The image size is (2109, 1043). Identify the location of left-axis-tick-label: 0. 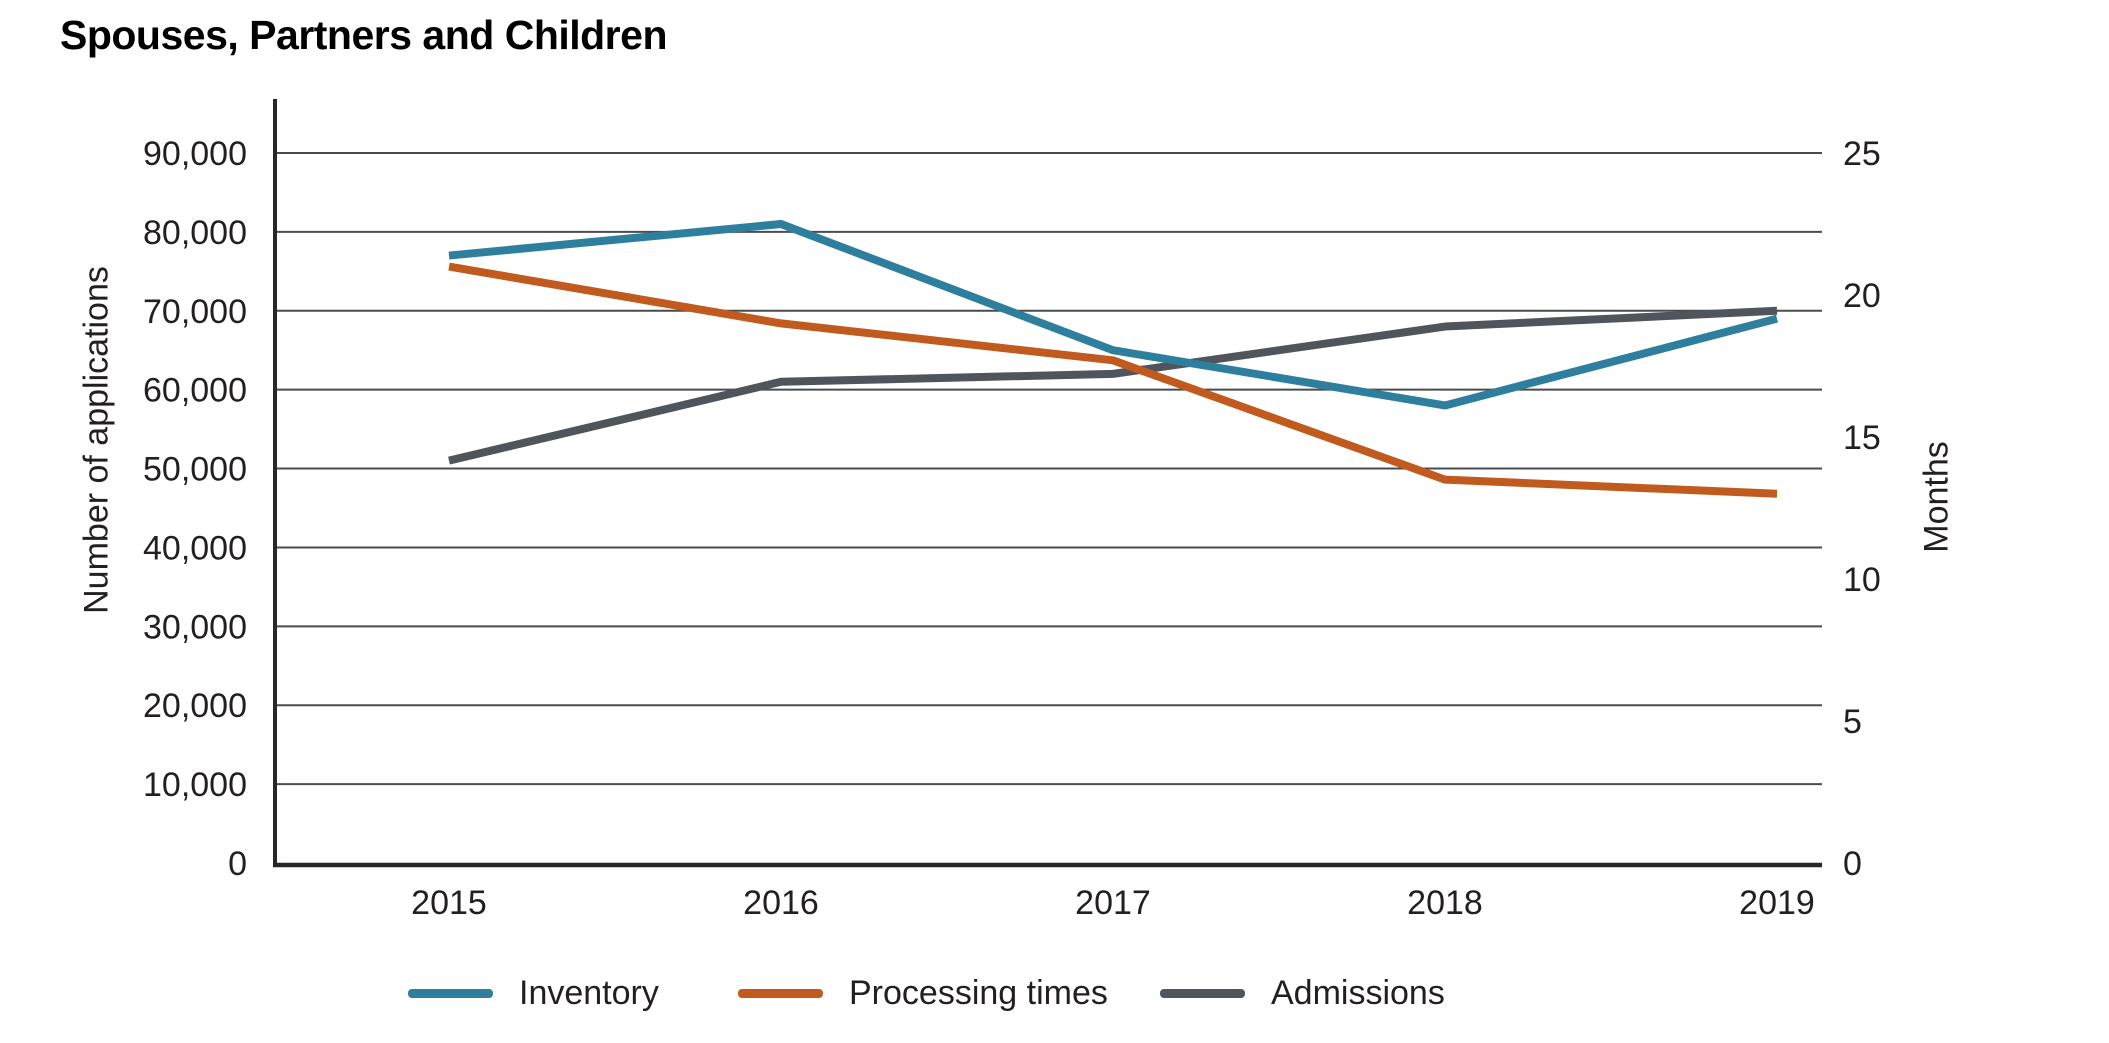
(237, 864).